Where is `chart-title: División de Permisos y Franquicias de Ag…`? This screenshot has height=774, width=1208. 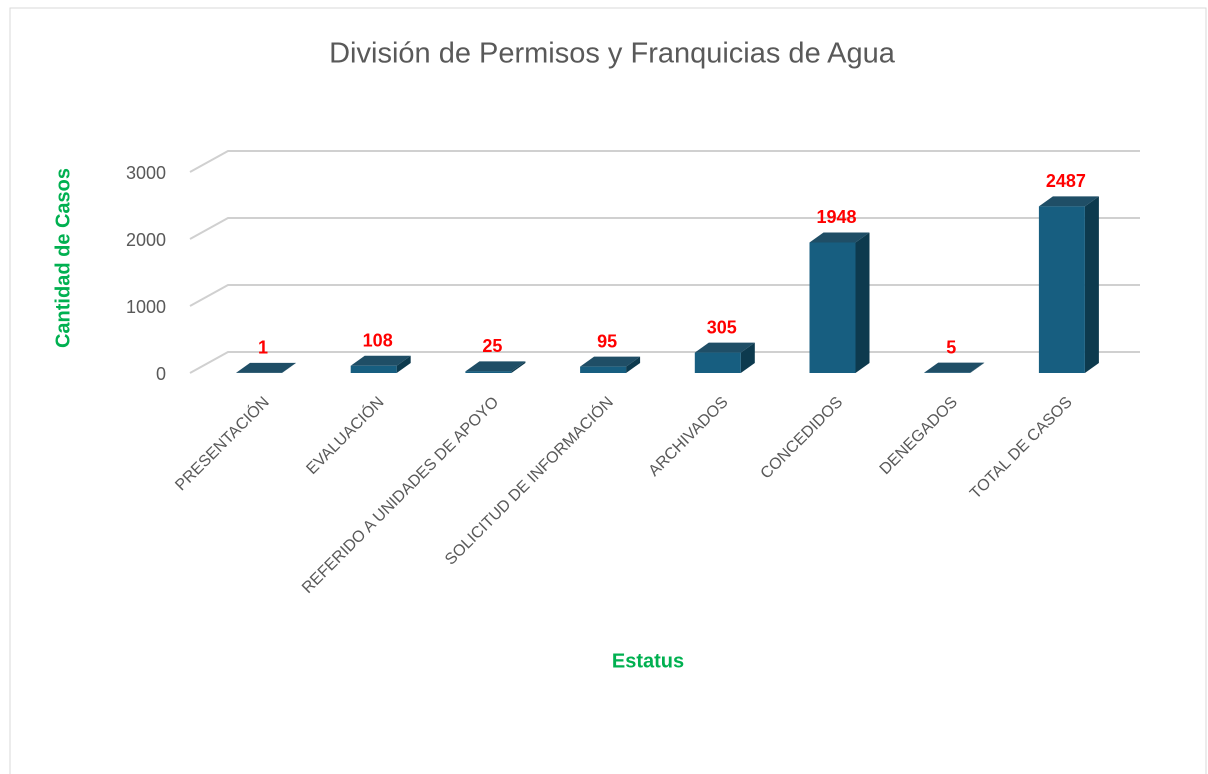
chart-title: División de Permisos y Franquicias de Ag… is located at coordinates (612, 54).